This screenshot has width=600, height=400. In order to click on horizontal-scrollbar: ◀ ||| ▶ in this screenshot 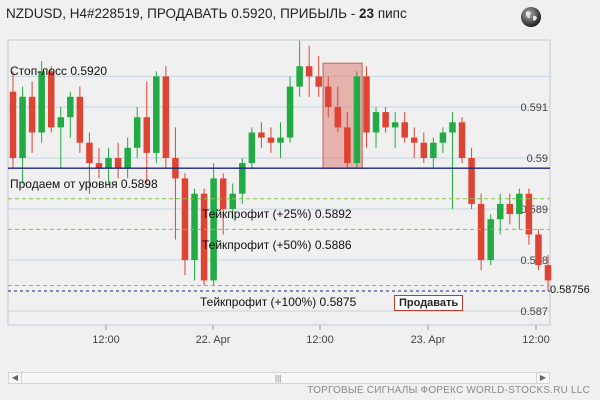, I will do `click(279, 378)`.